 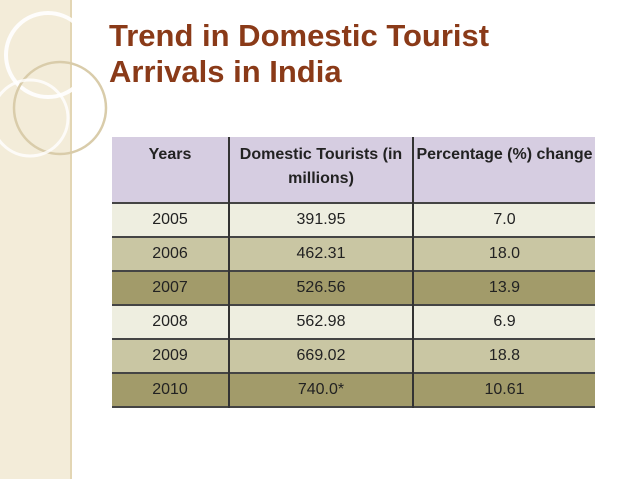 I want to click on table-row: 2010 740.0* 10.61, so click(x=353, y=390).